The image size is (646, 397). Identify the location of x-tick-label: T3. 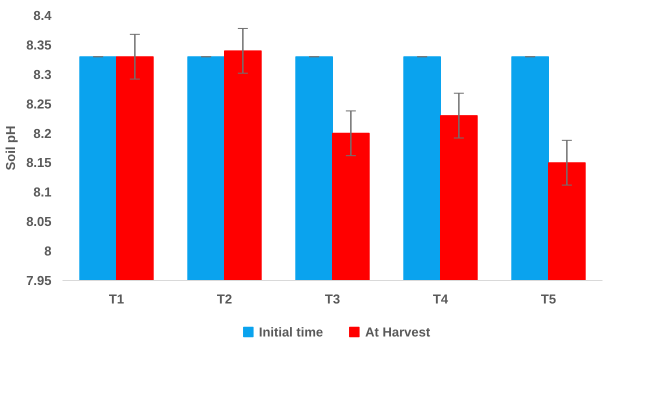
(332, 299).